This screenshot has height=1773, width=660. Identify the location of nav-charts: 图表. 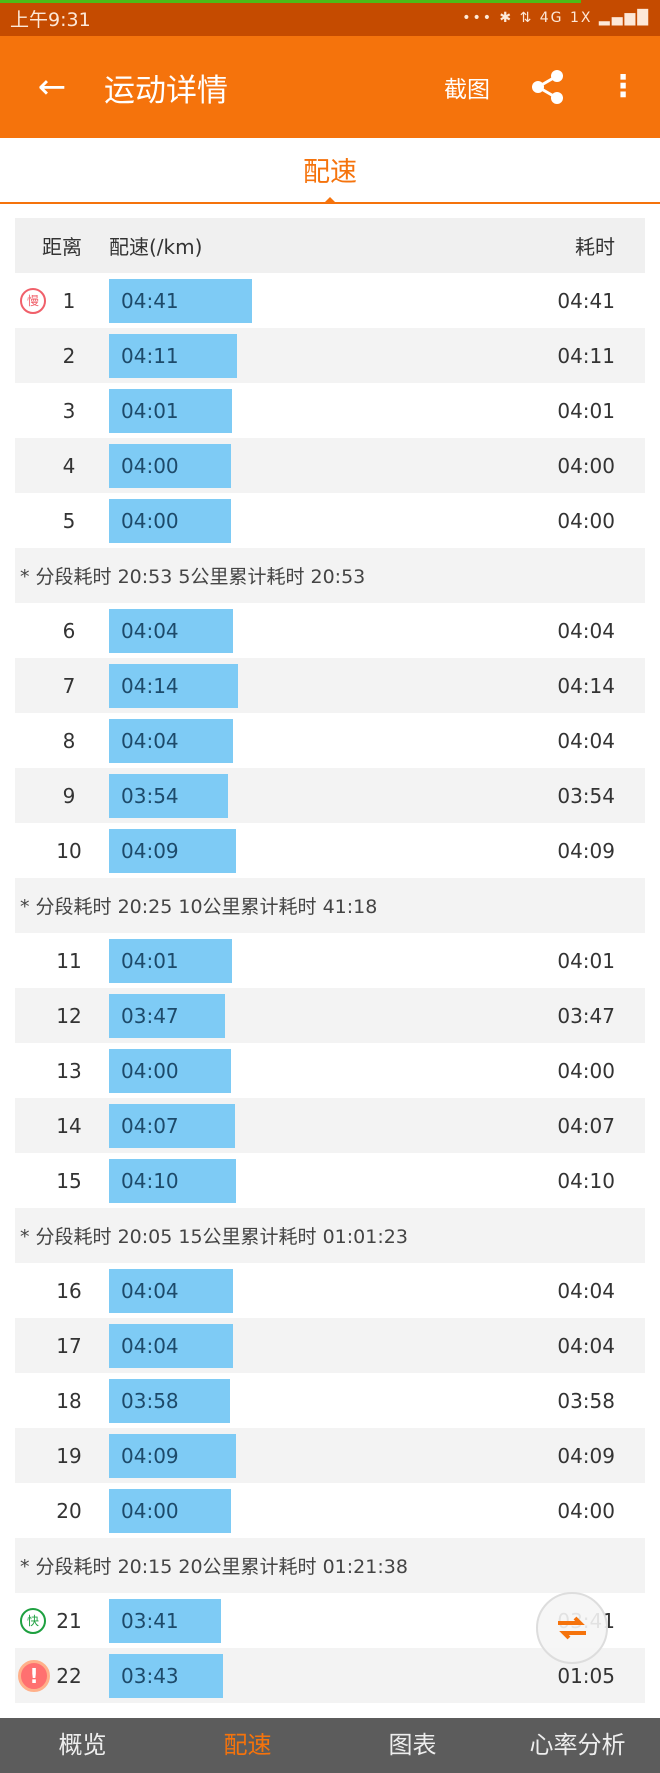
(412, 1745).